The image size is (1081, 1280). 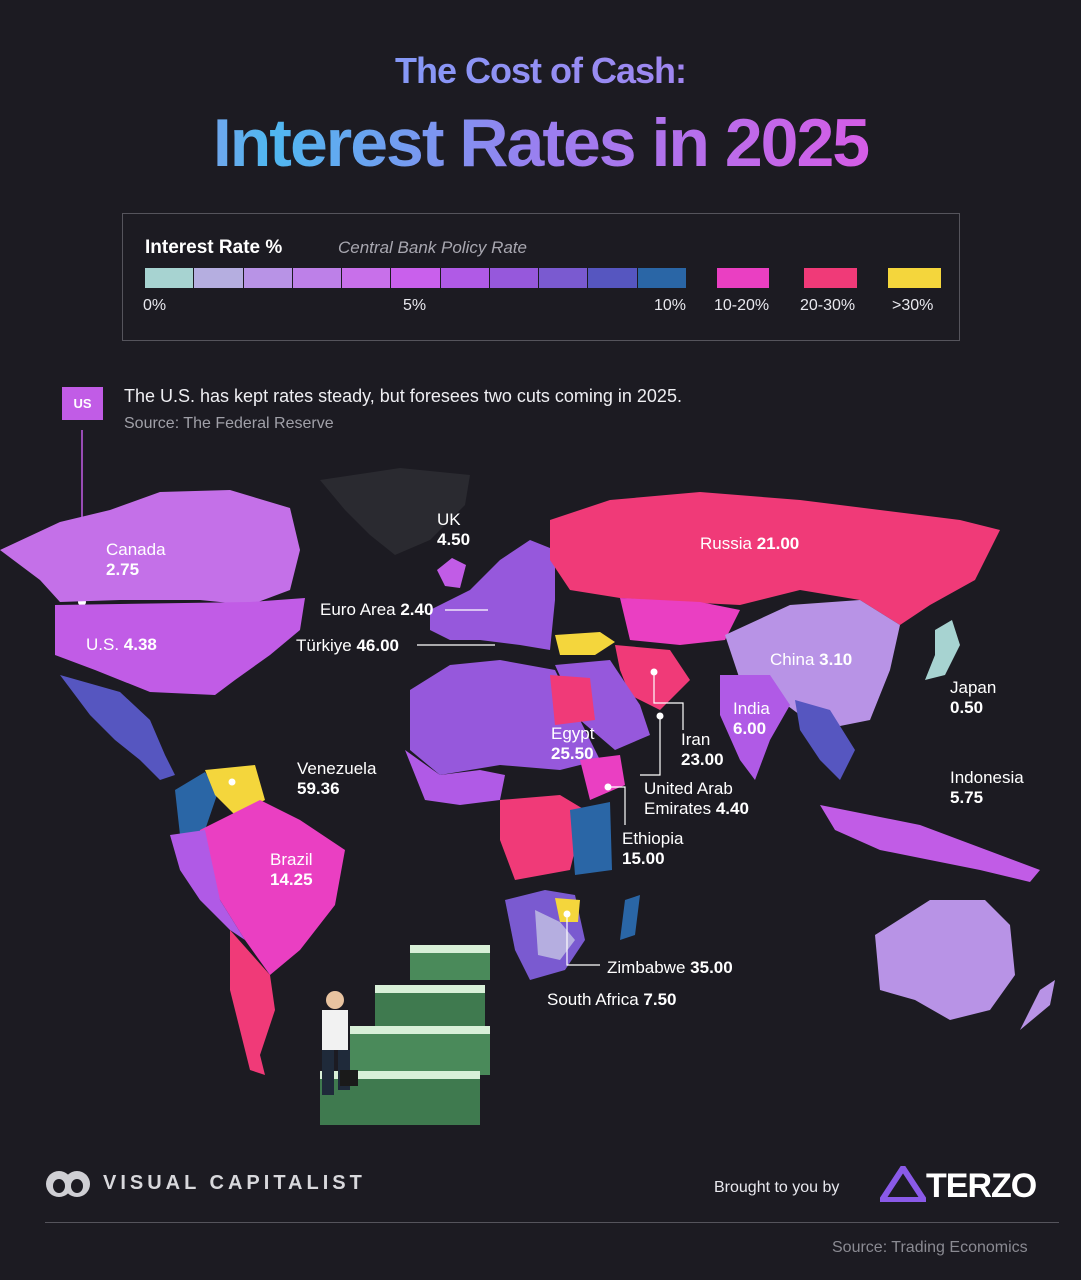 What do you see at coordinates (451, 573) in the screenshot?
I see `uk-shape` at bounding box center [451, 573].